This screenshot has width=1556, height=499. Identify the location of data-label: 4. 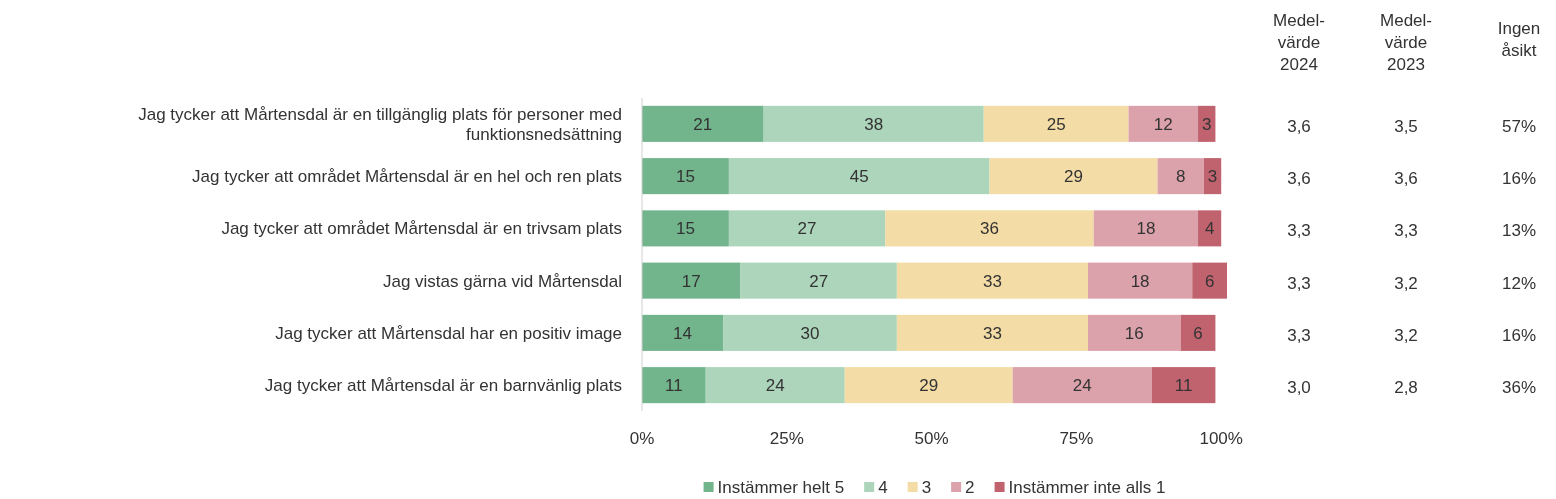
(1209, 229).